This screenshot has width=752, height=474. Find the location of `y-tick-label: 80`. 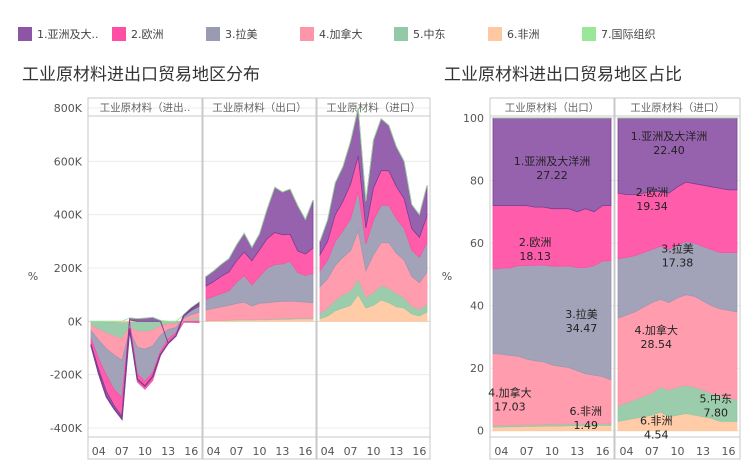

y-tick-label: 80 is located at coordinates (477, 181).